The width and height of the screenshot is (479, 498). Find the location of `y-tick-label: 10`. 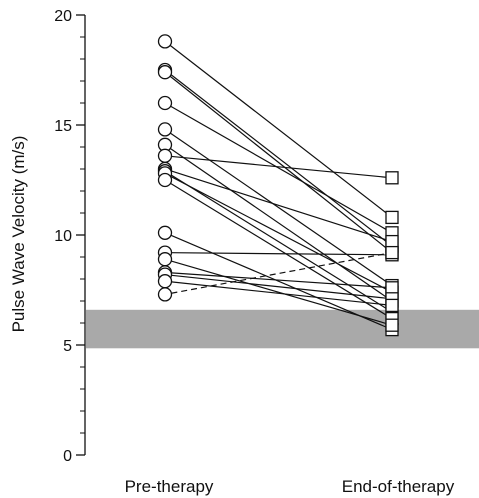

y-tick-label: 10 is located at coordinates (63, 236).